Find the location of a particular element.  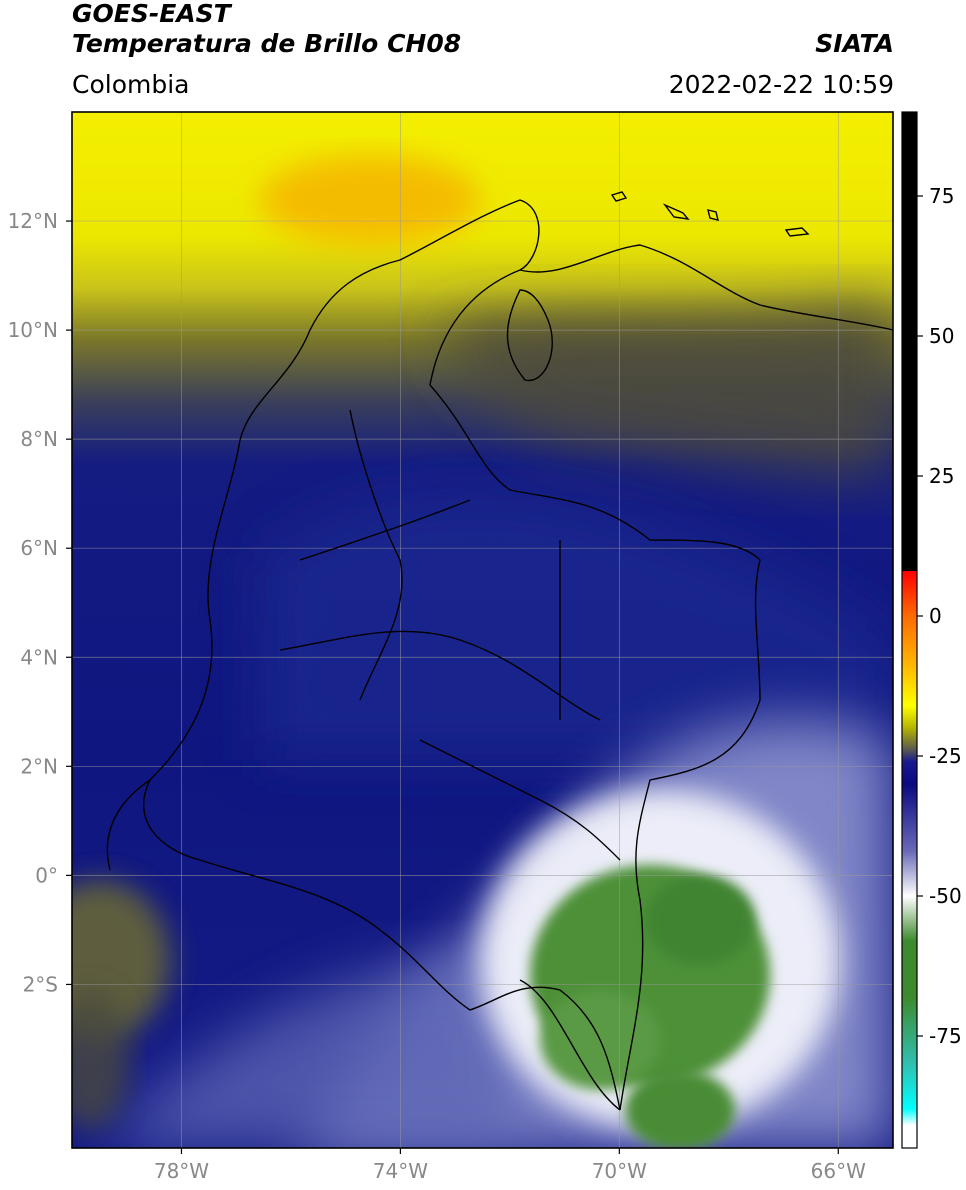

lat-tick-label: 2°N is located at coordinates (39, 766).